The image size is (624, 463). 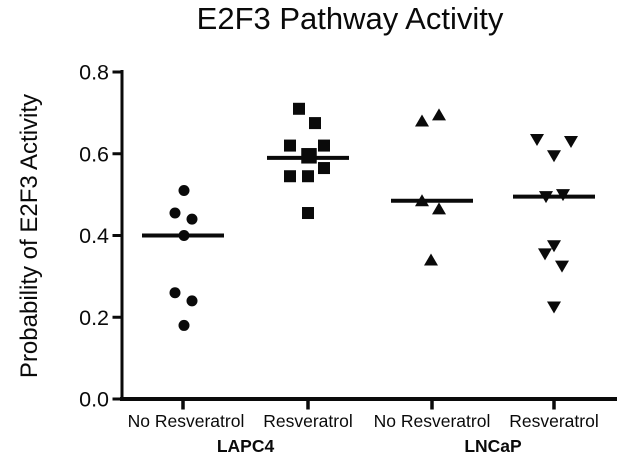 What do you see at coordinates (94, 400) in the screenshot?
I see `y-tick-label: 0.0` at bounding box center [94, 400].